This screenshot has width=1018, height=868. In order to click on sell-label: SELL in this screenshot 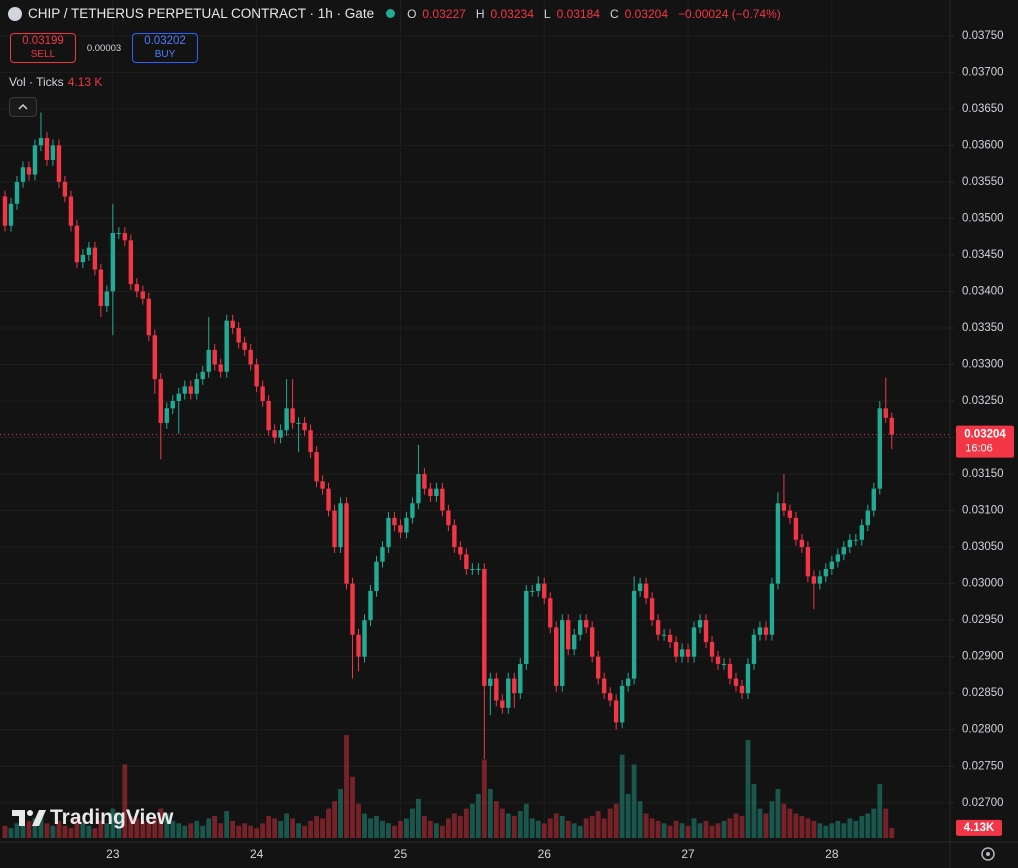, I will do `click(43, 54)`.